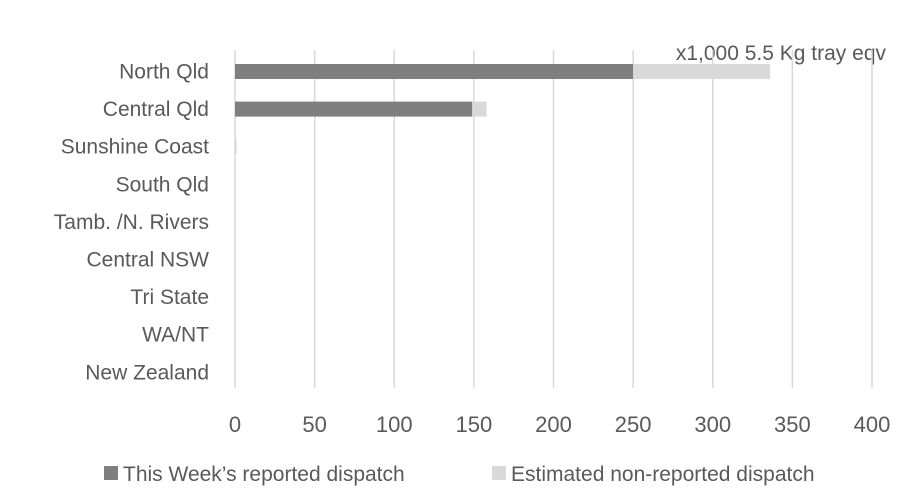 This screenshot has height=495, width=915. Describe the element at coordinates (162, 184) in the screenshot. I see `category-label: South Qld` at that location.